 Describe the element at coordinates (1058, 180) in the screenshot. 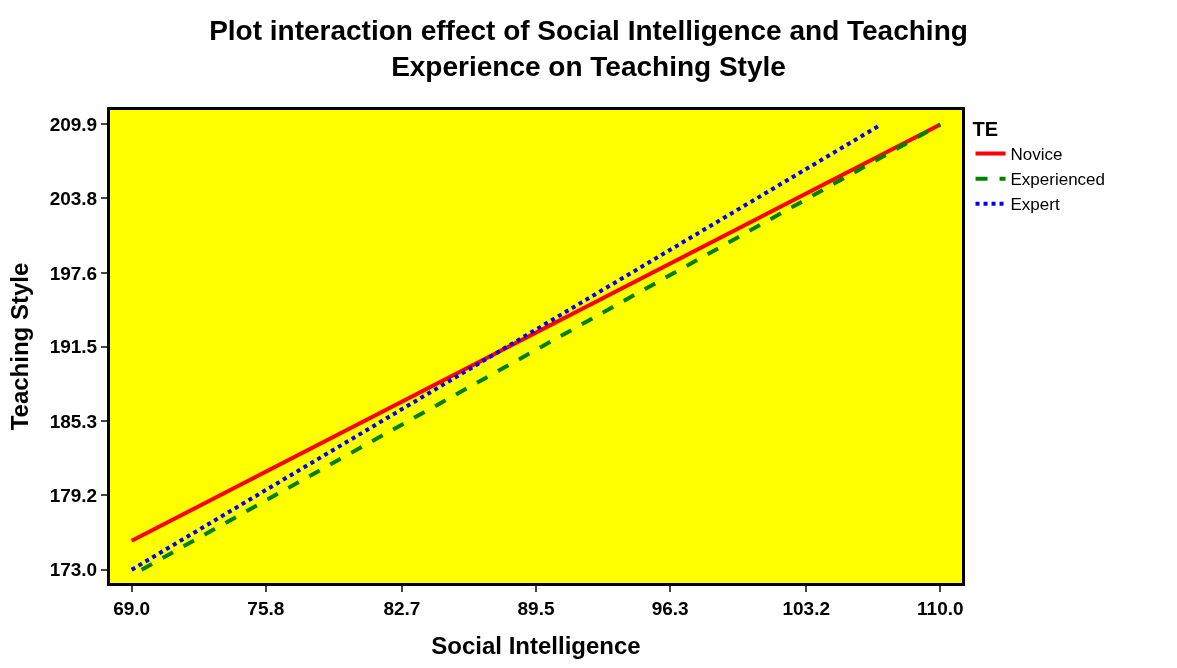

I see `legend-label: Experienced` at that location.